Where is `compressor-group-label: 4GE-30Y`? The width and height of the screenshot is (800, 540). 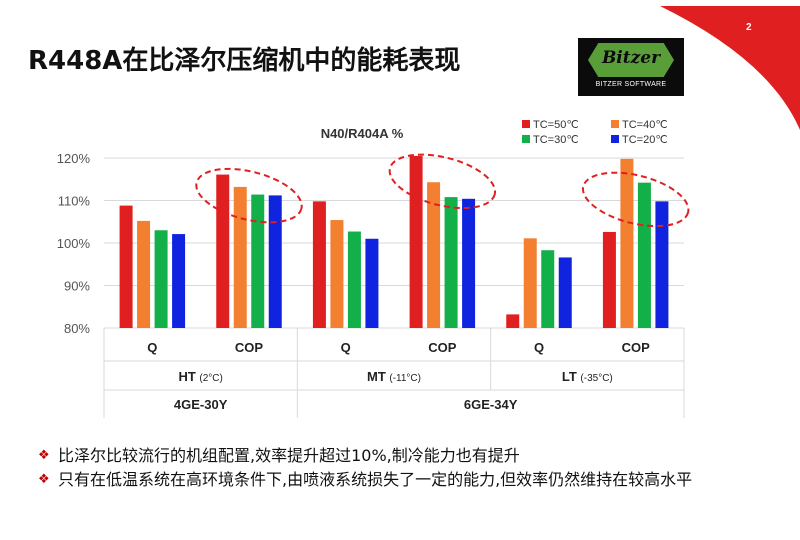
compressor-group-label: 4GE-30Y is located at coordinates (201, 404).